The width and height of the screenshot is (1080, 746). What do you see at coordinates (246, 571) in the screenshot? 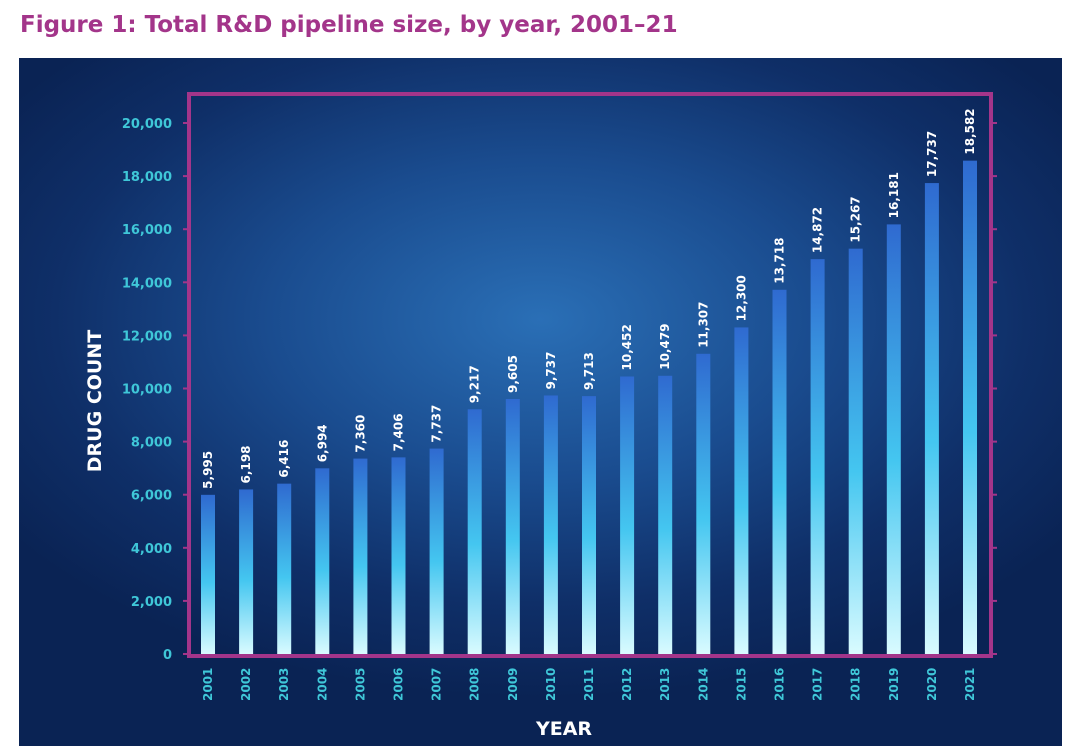
I see `bar-2002` at bounding box center [246, 571].